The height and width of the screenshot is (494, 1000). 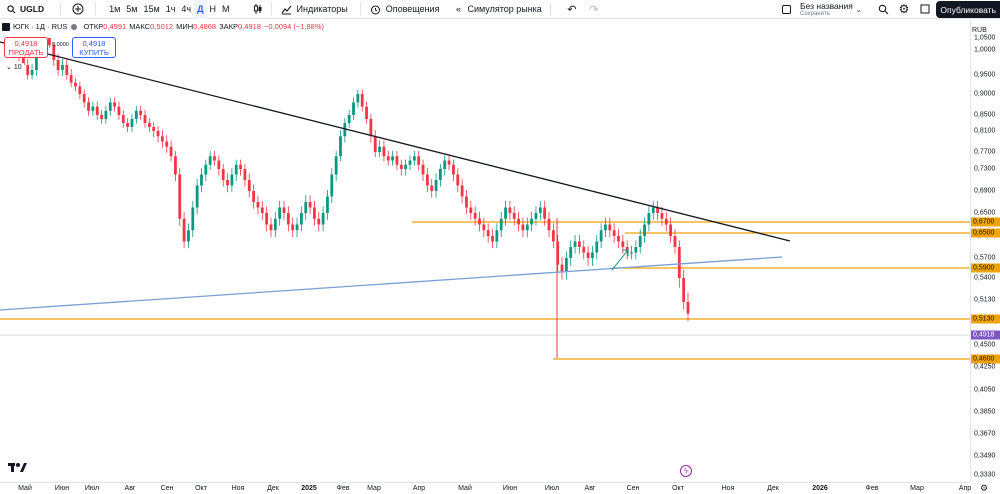 I want to click on time-tick: Мар, so click(x=374, y=488).